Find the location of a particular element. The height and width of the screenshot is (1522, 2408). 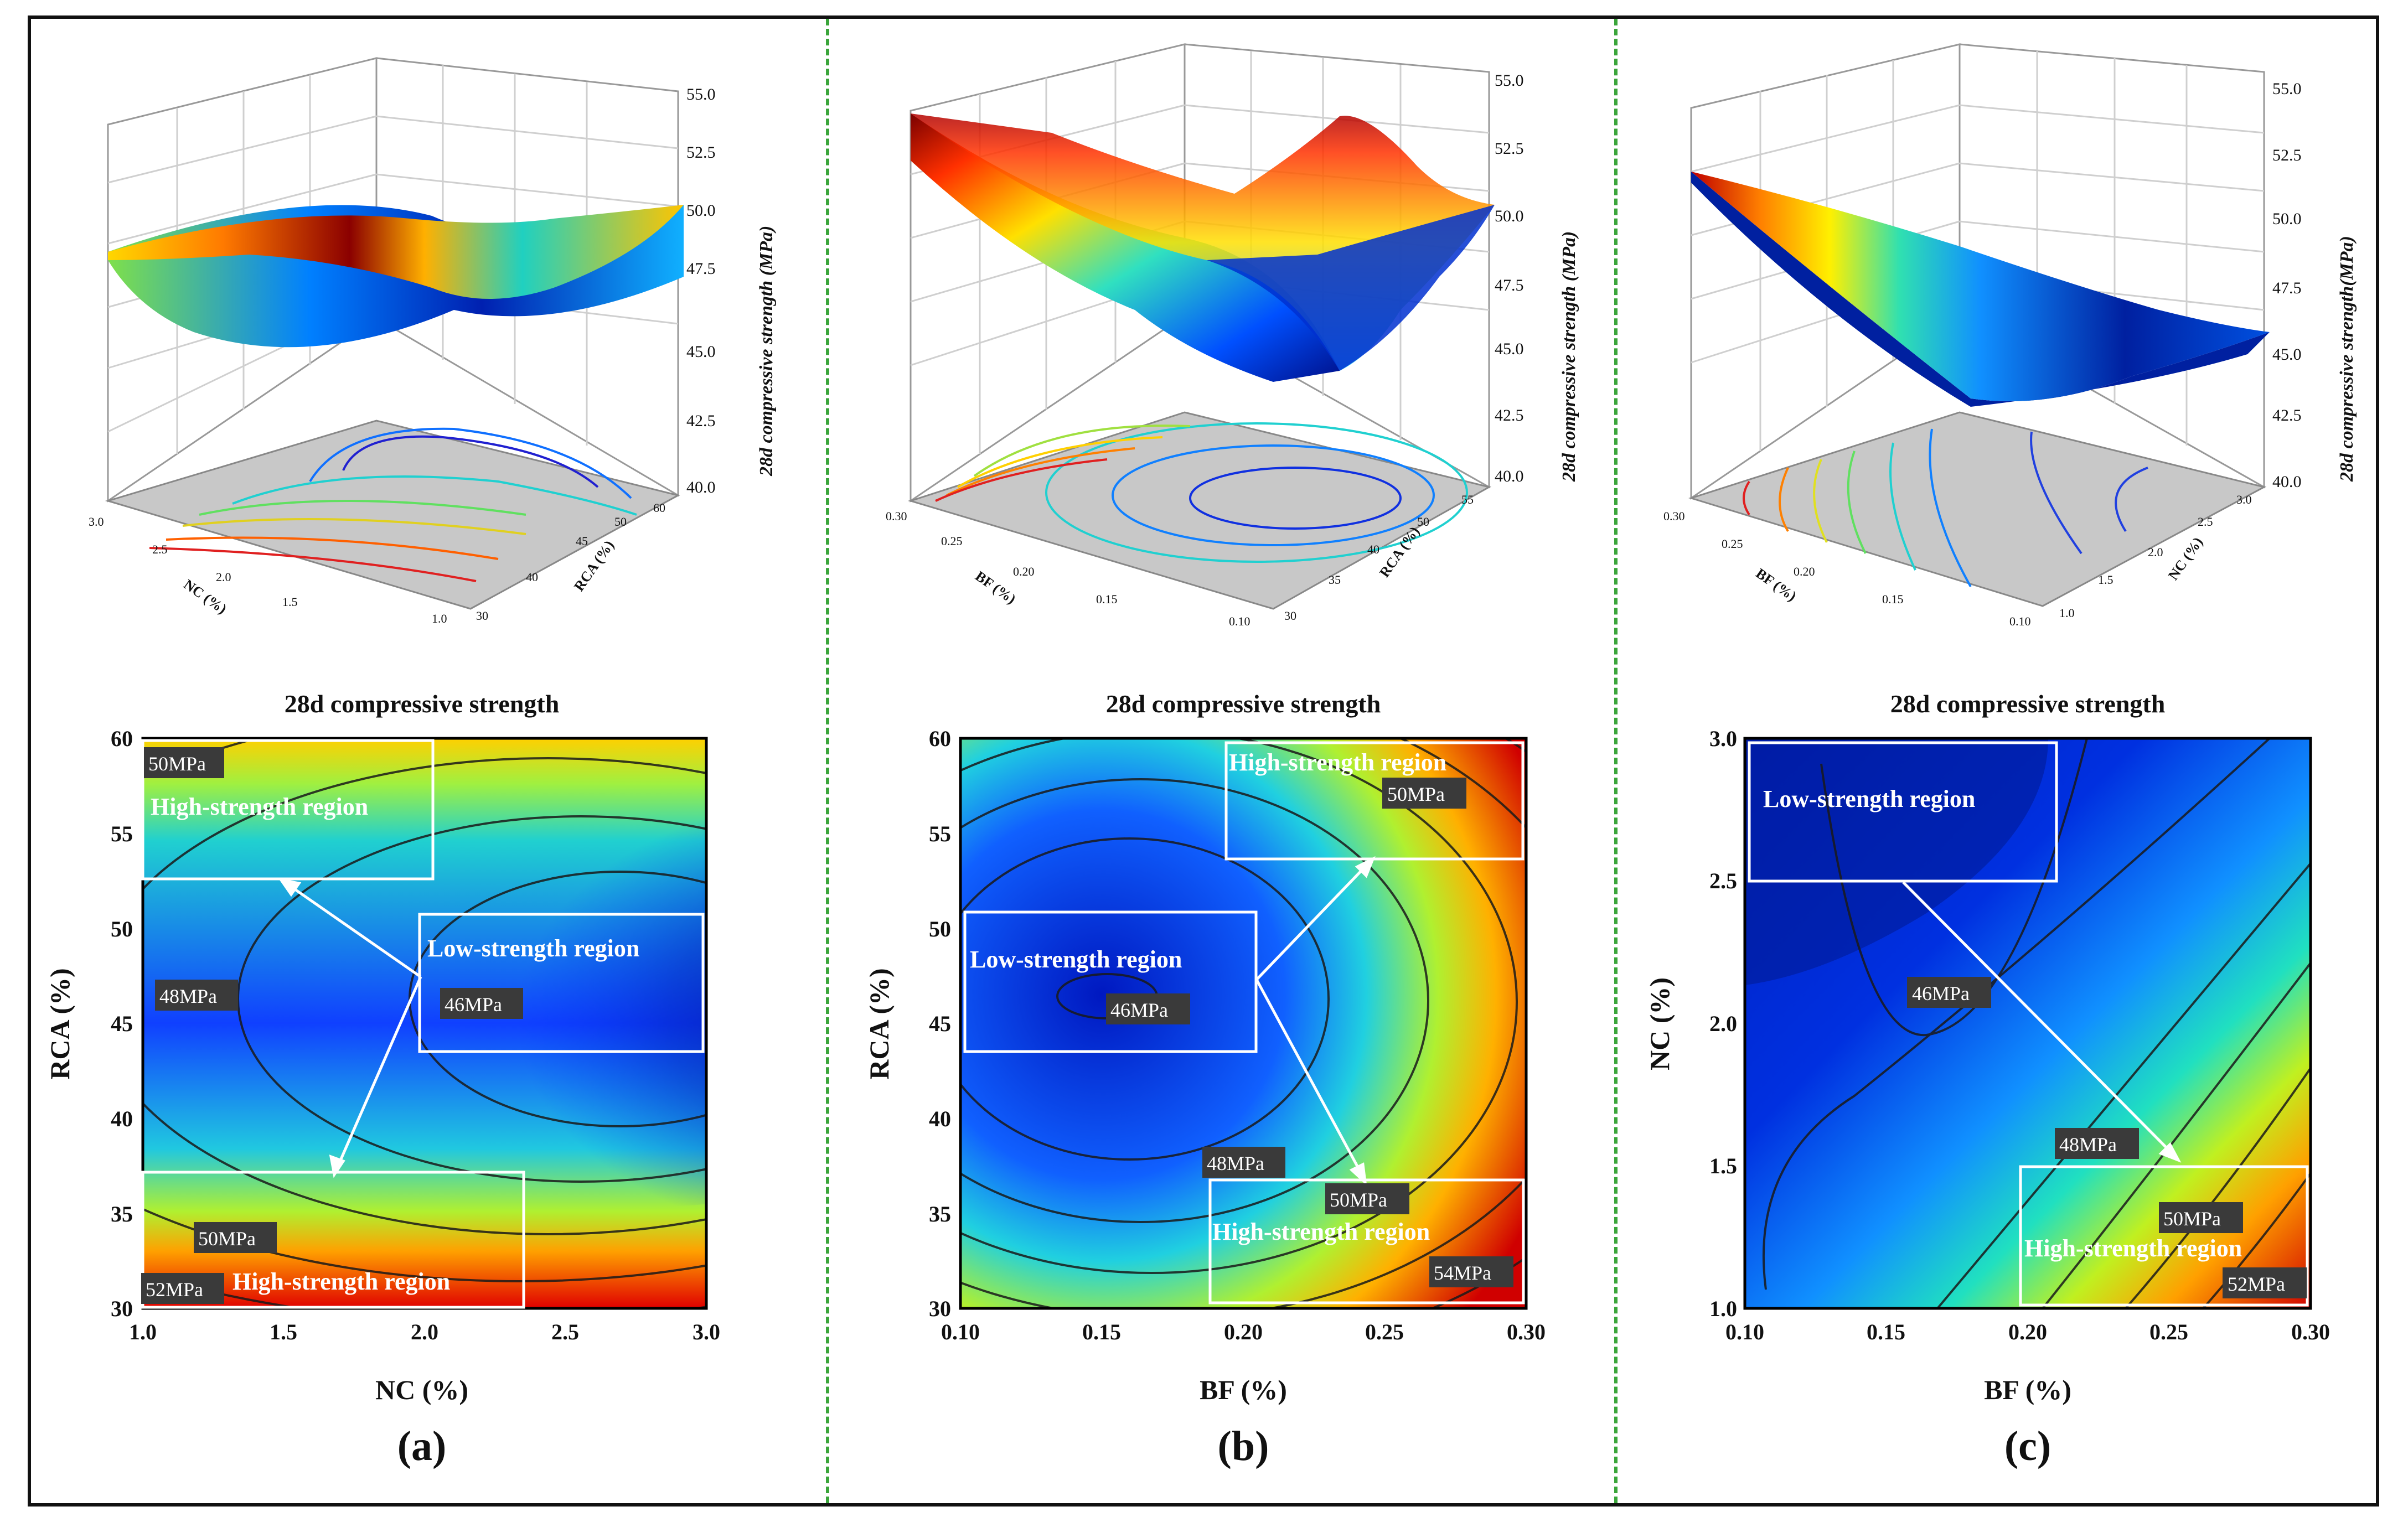

y-tick-55: 55 is located at coordinates (122, 833).